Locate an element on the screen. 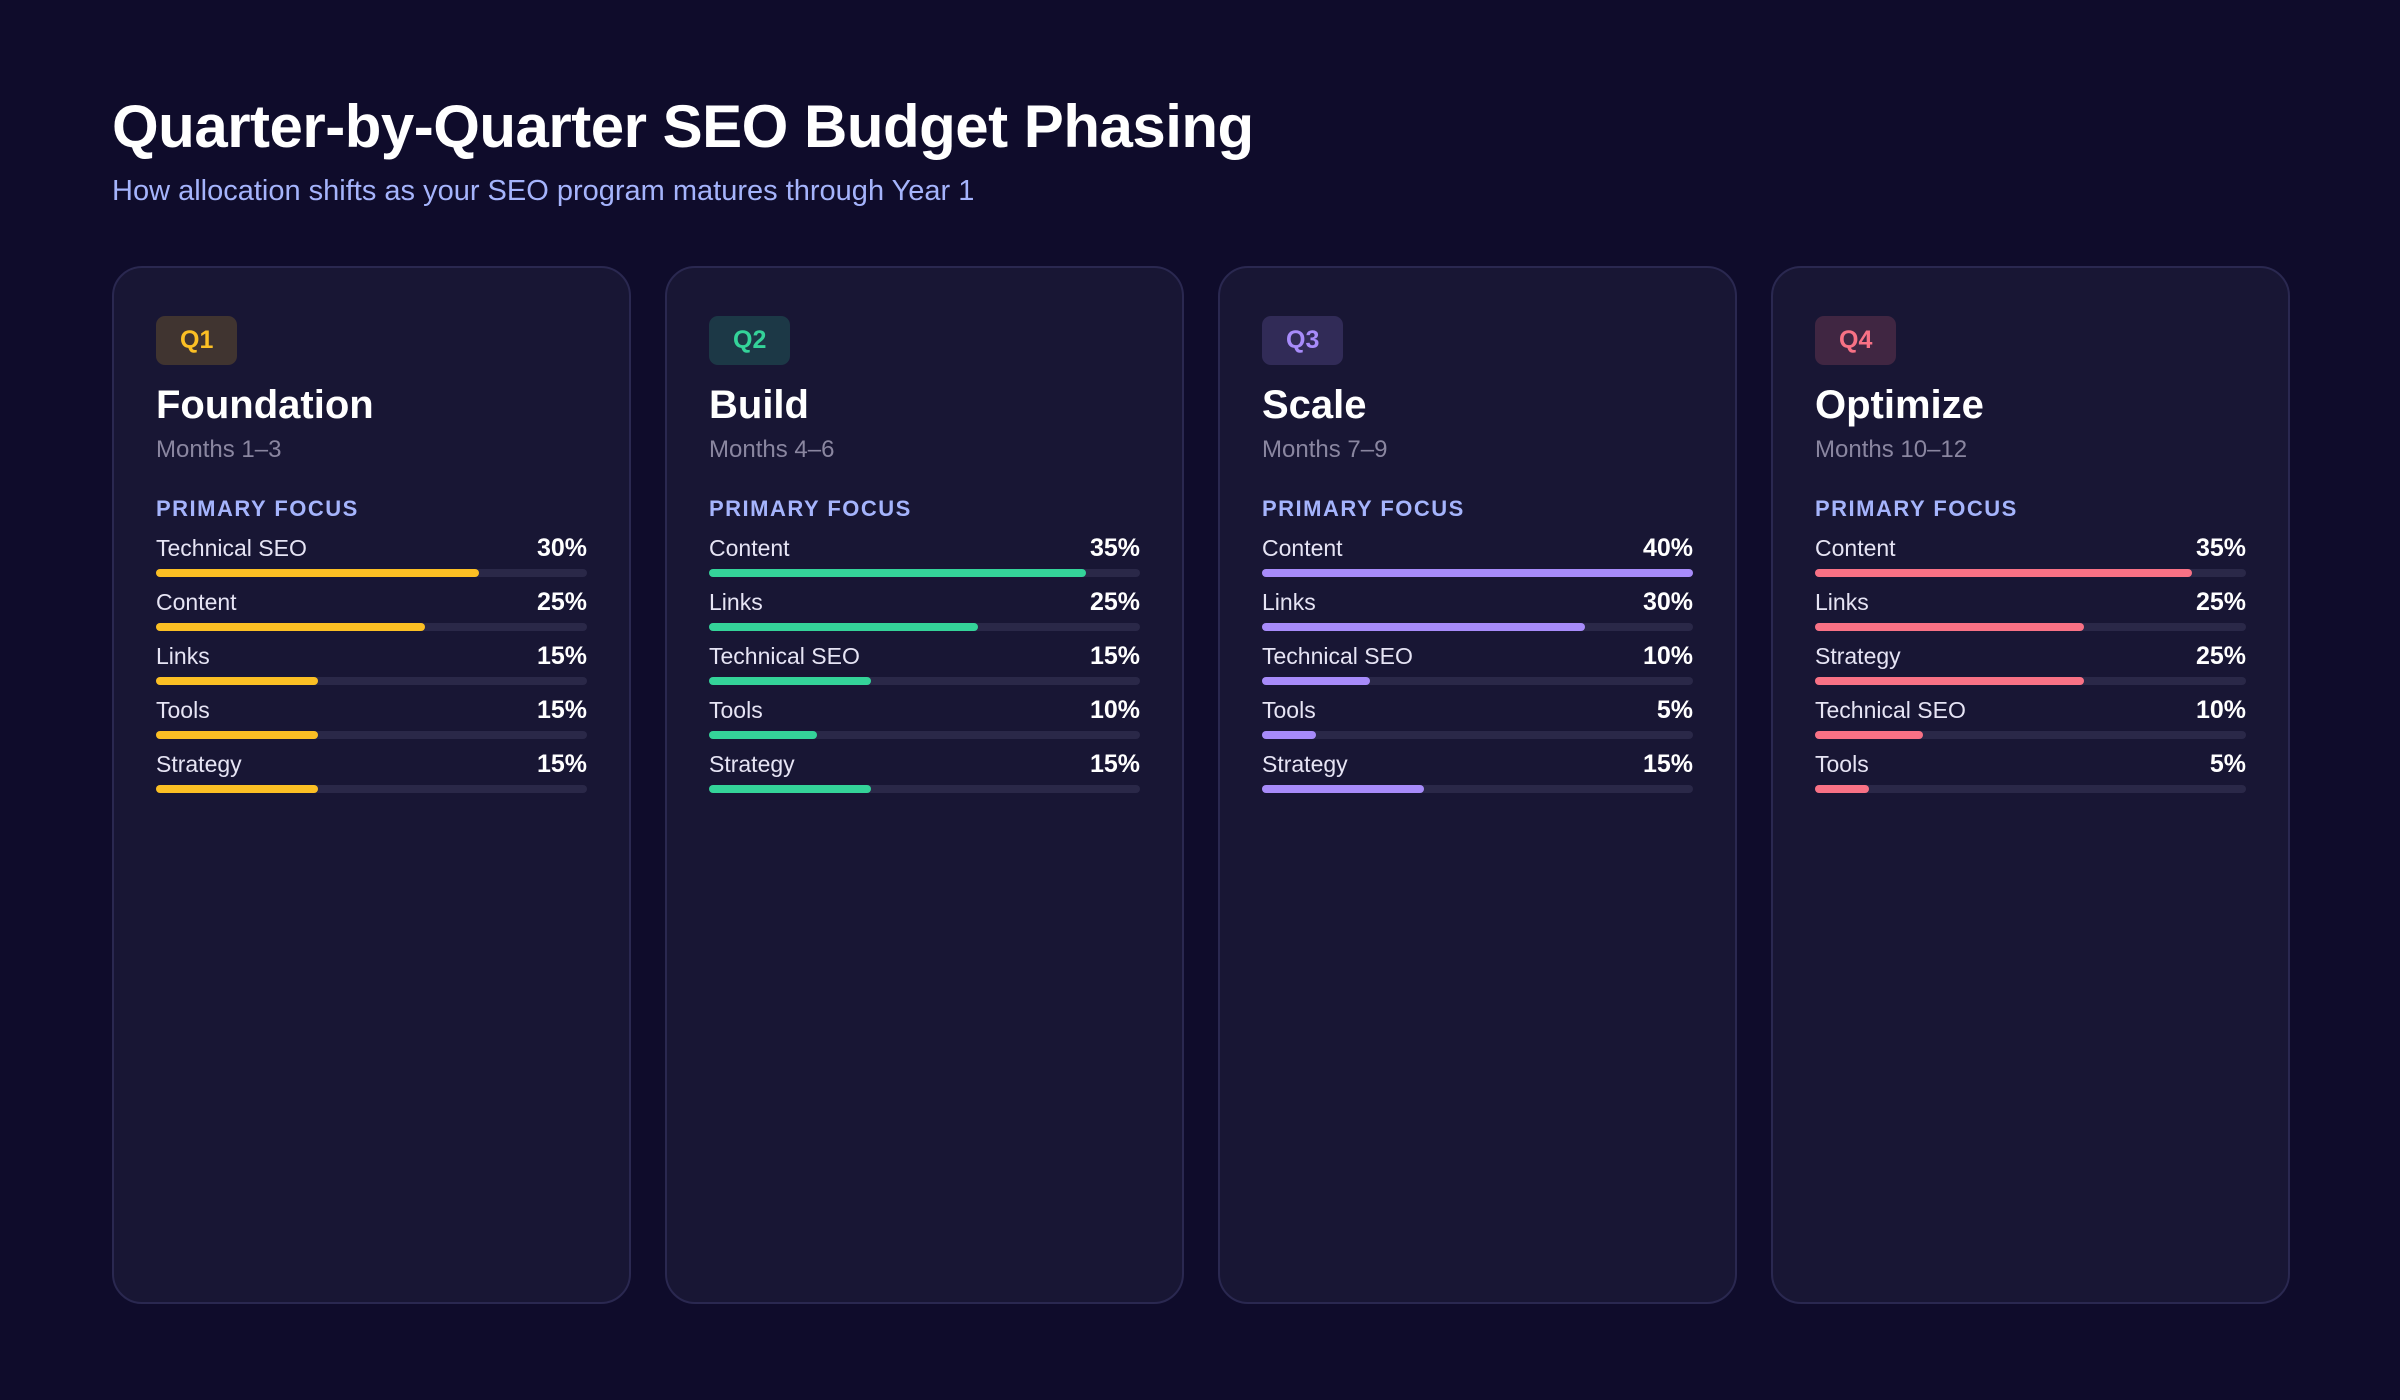 The width and height of the screenshot is (2400, 1400). focus-item: Strategy 25% is located at coordinates (2030, 669).